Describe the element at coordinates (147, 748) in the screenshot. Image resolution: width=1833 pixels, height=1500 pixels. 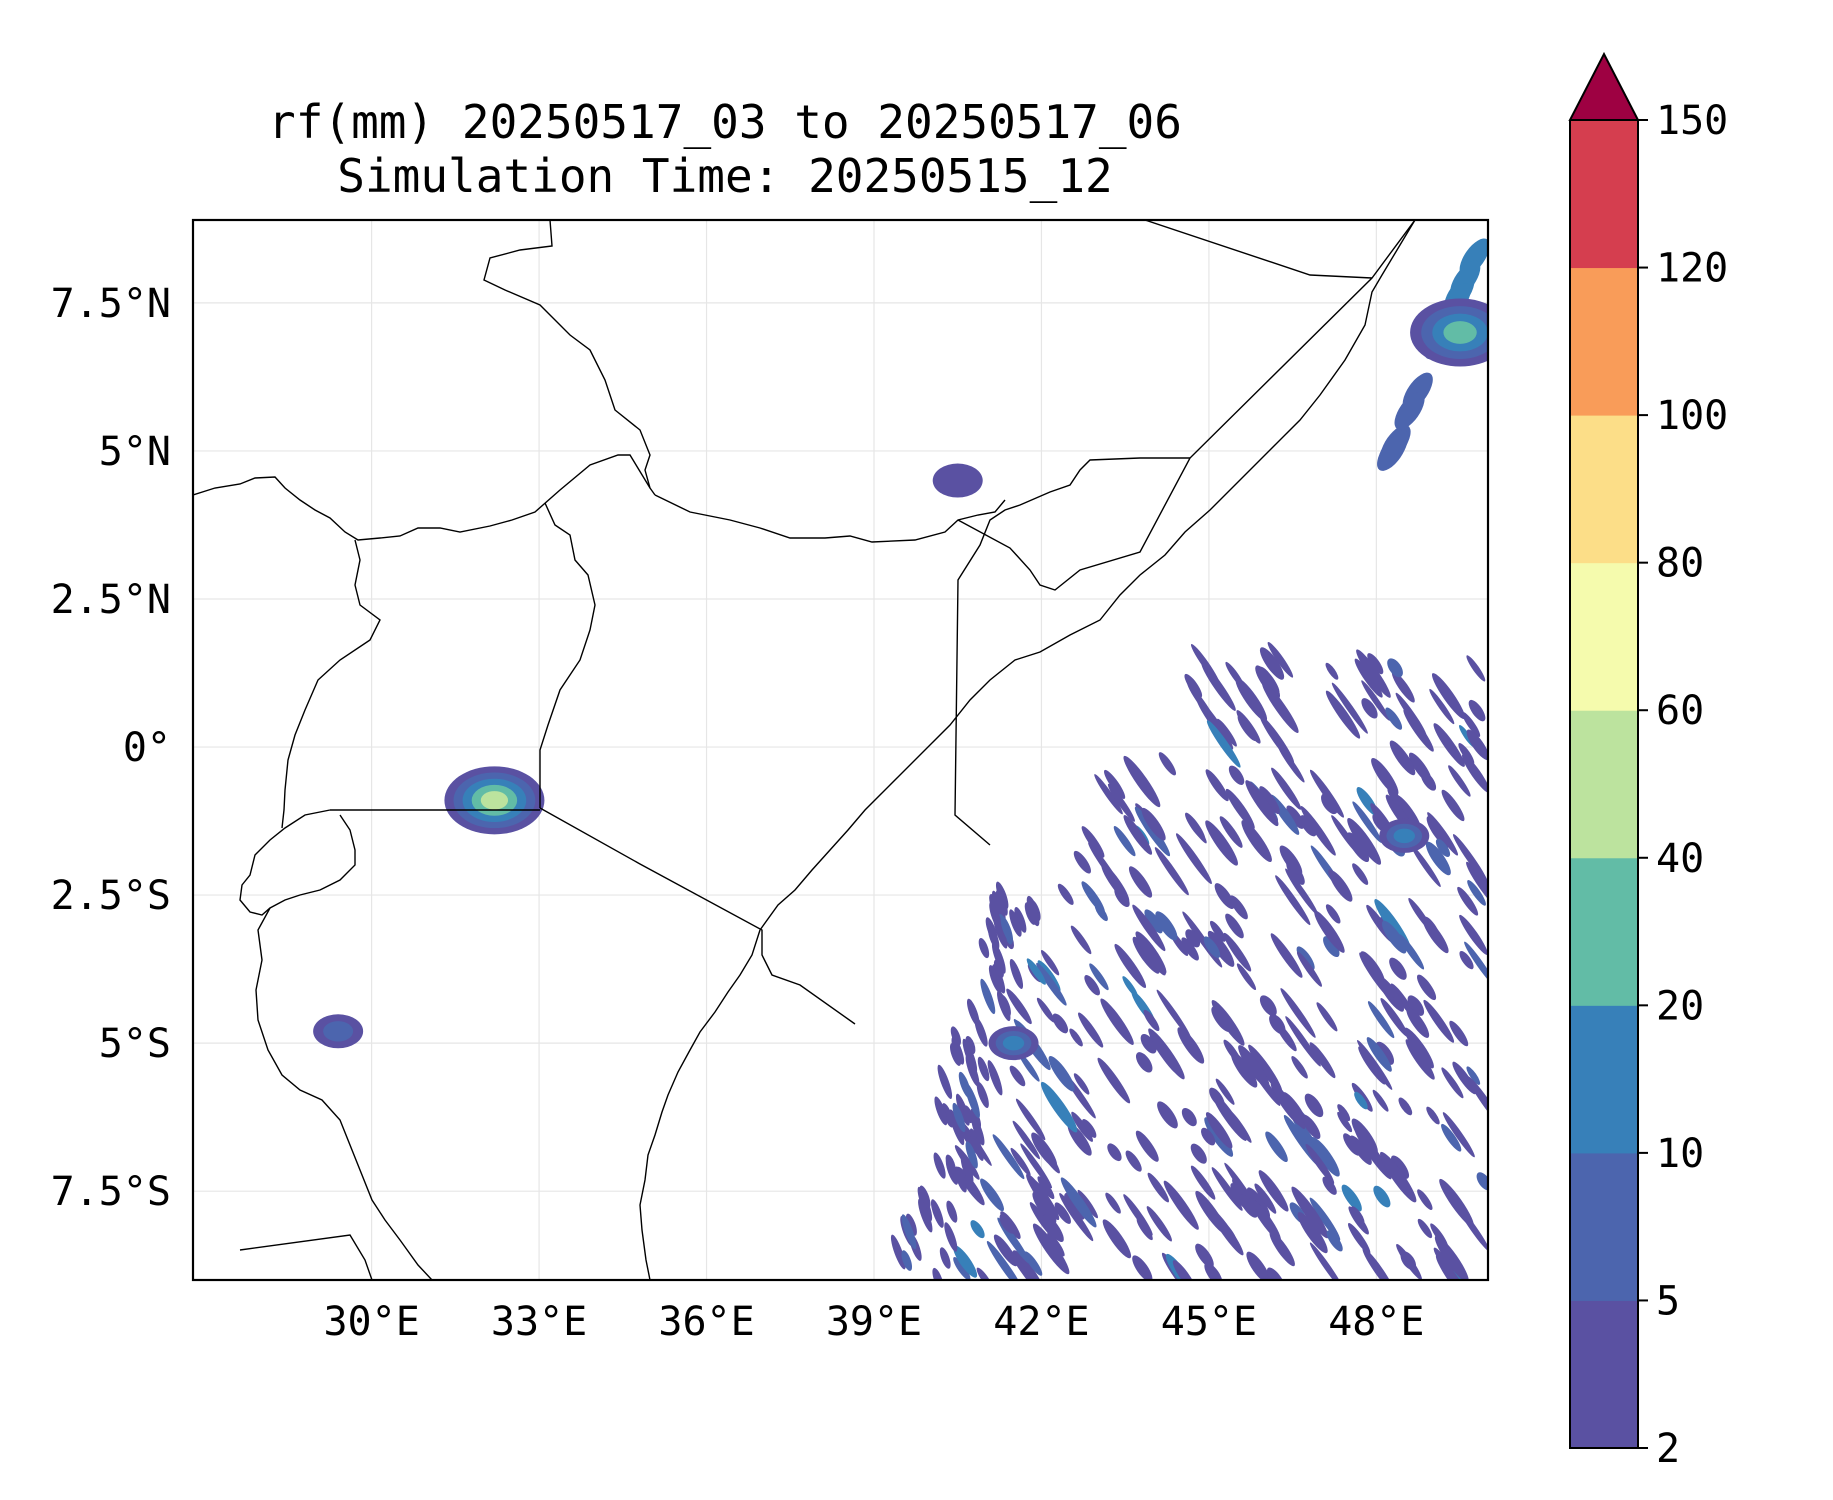
I see `y-tick-label: 0°` at that location.